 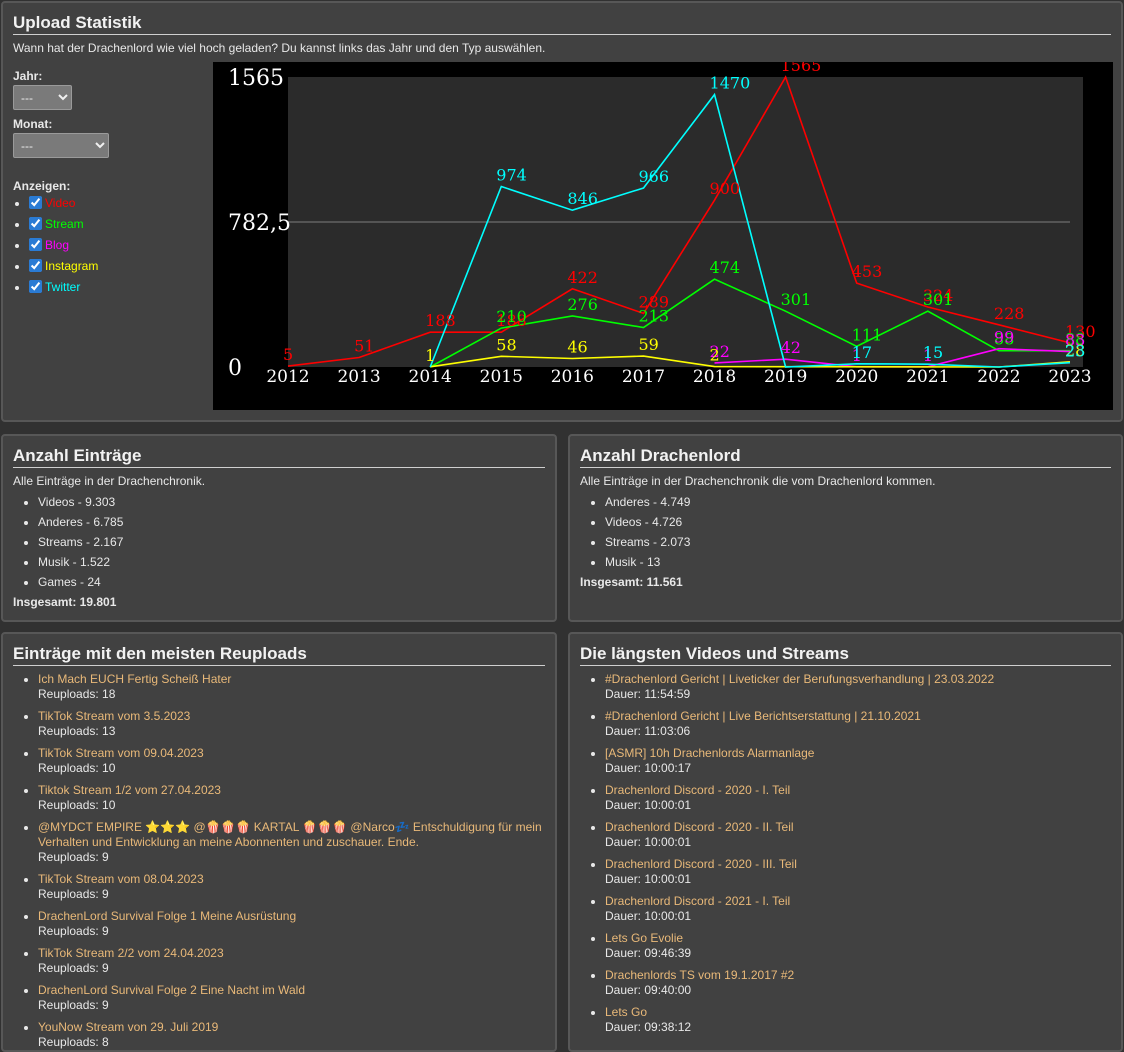 I want to click on entry-link: Drachenlord Discord - 2020 - II. Teil, so click(x=699, y=827).